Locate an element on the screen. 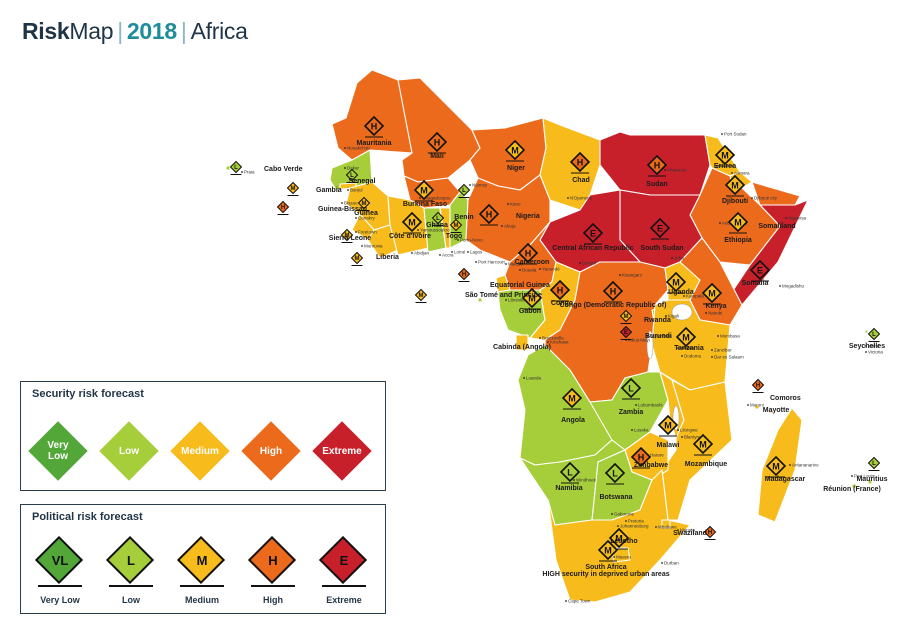 This screenshot has height=635, width=900. region-comoros is located at coordinates (757, 407).